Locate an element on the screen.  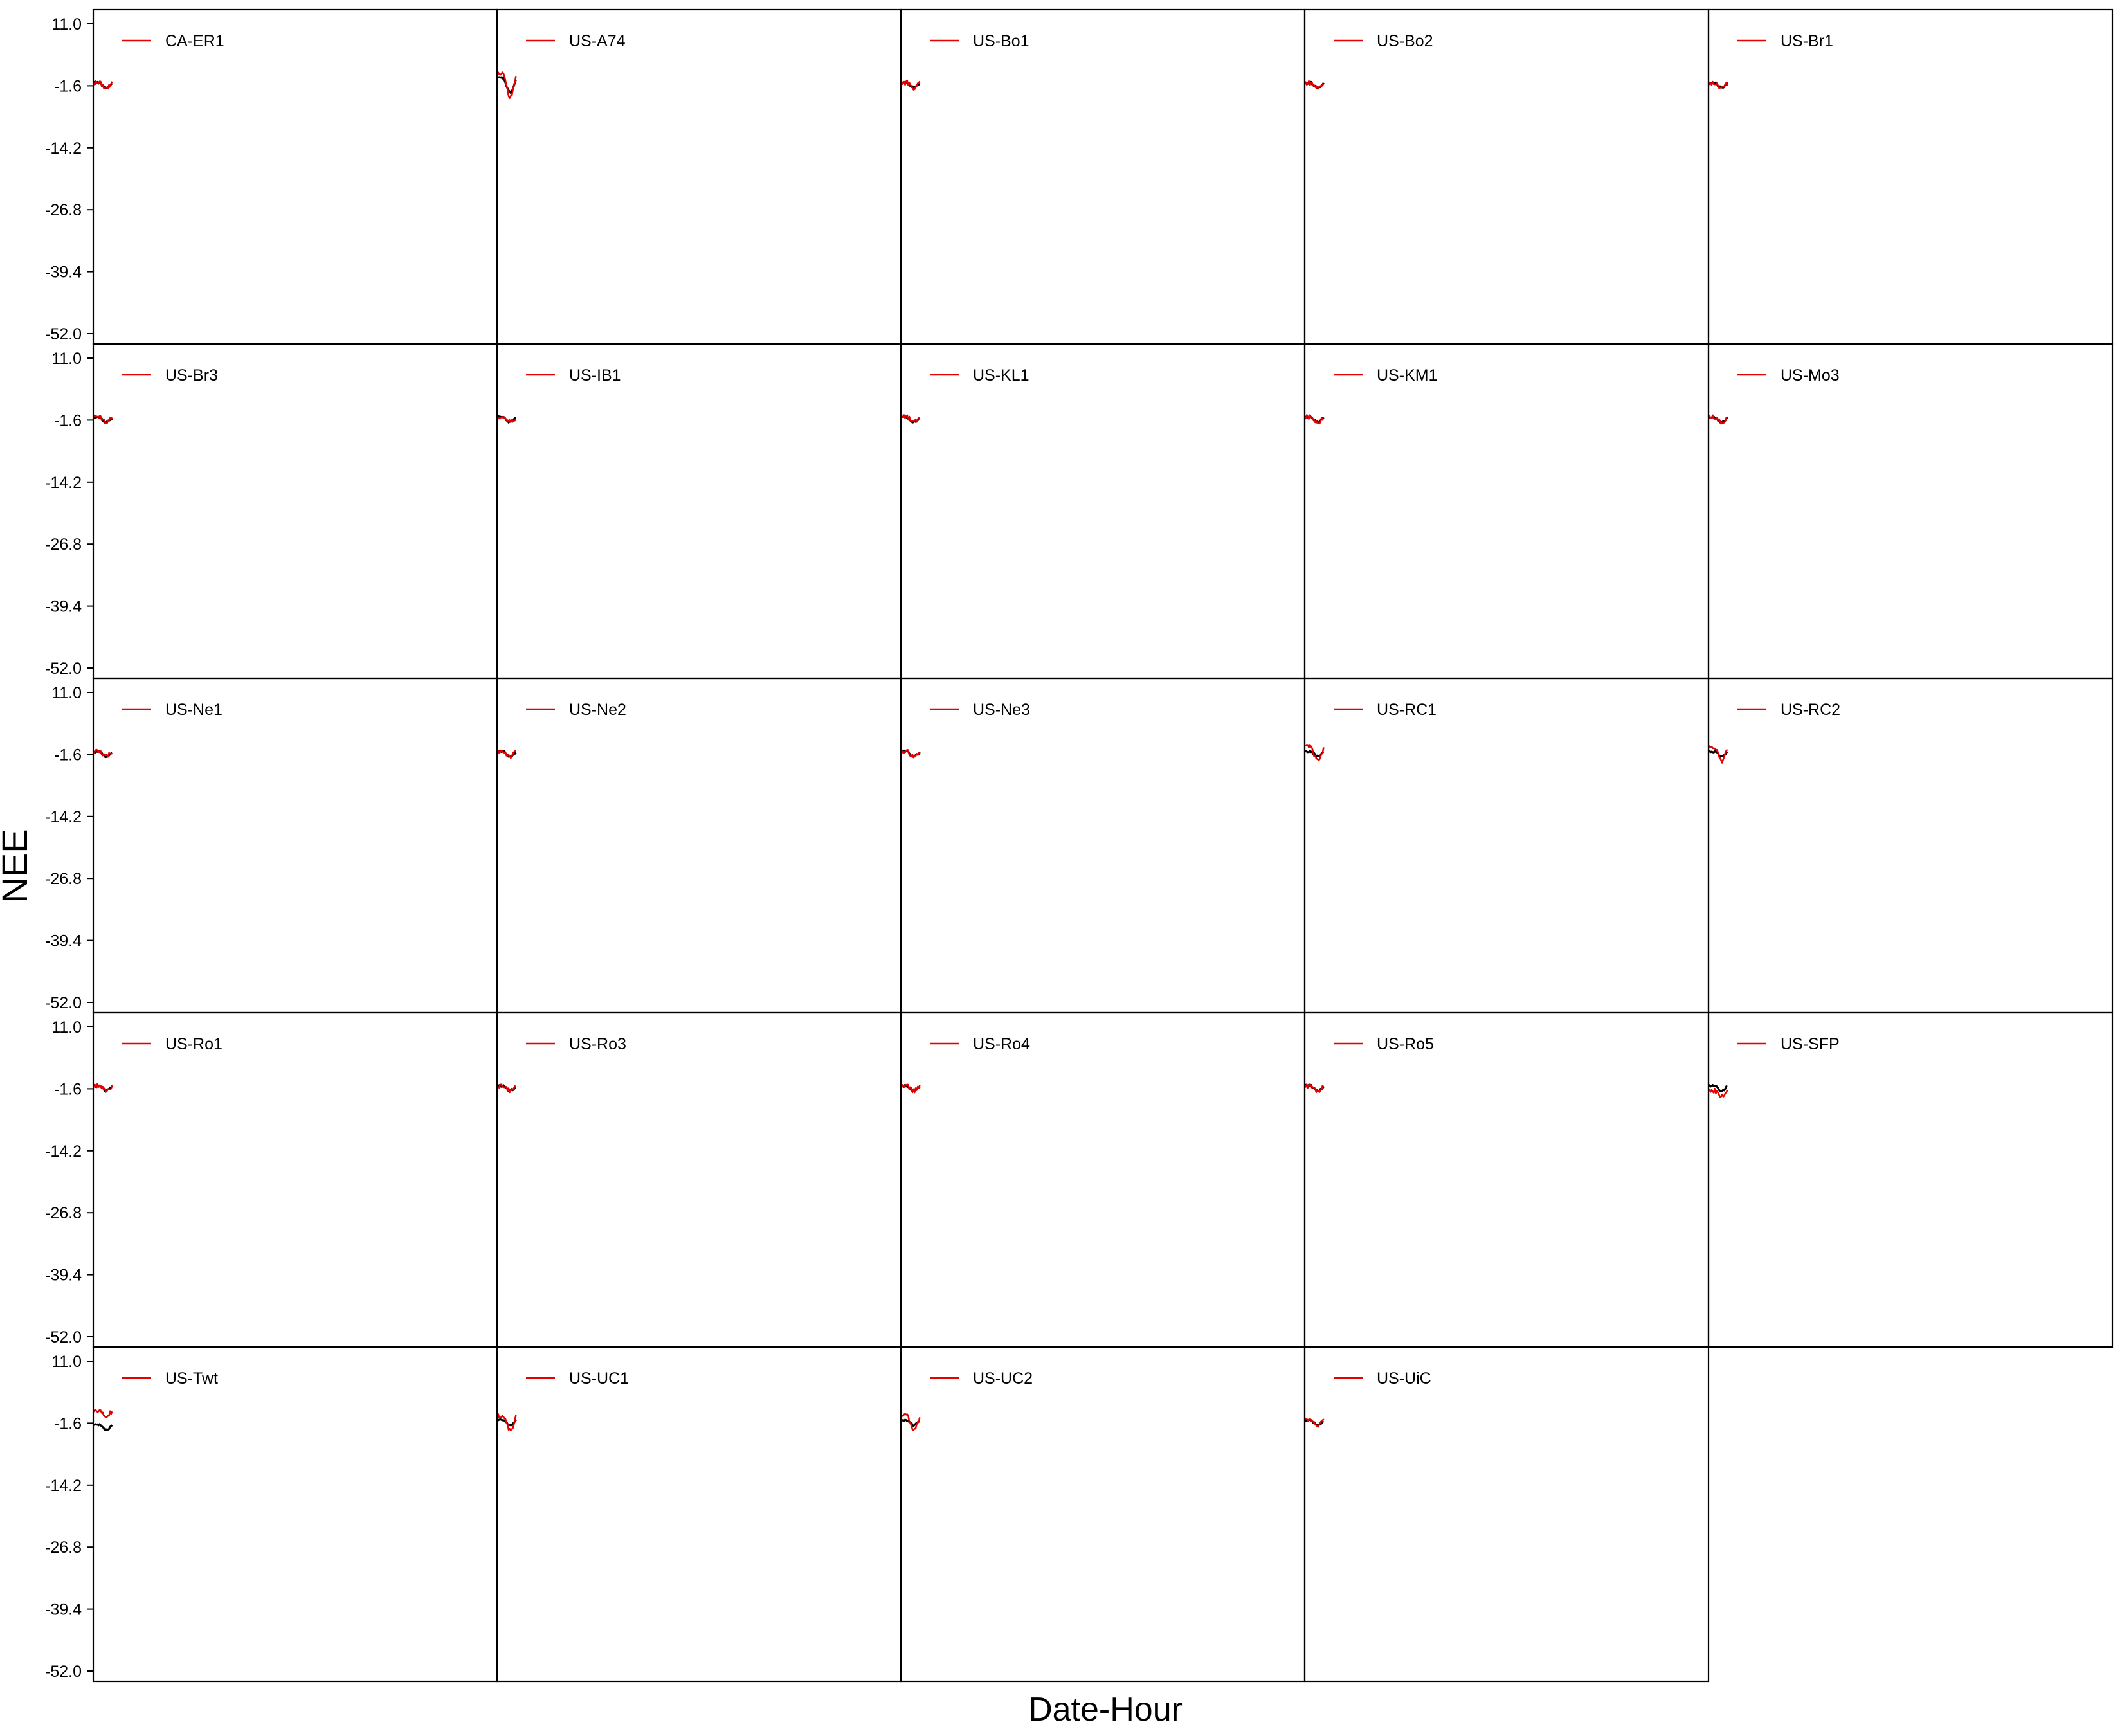
legend-label: US-Ne1 is located at coordinates (194, 710).